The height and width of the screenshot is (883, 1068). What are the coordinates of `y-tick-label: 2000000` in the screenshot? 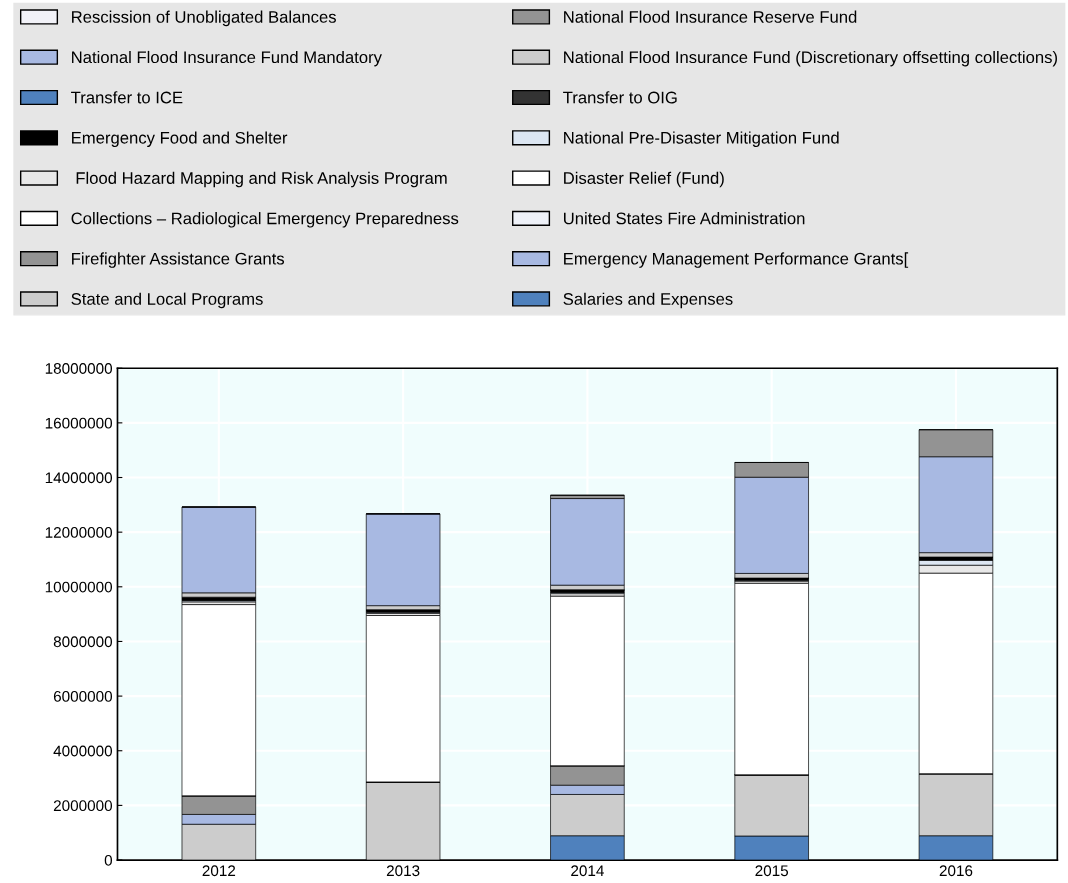 It's located at (83, 806).